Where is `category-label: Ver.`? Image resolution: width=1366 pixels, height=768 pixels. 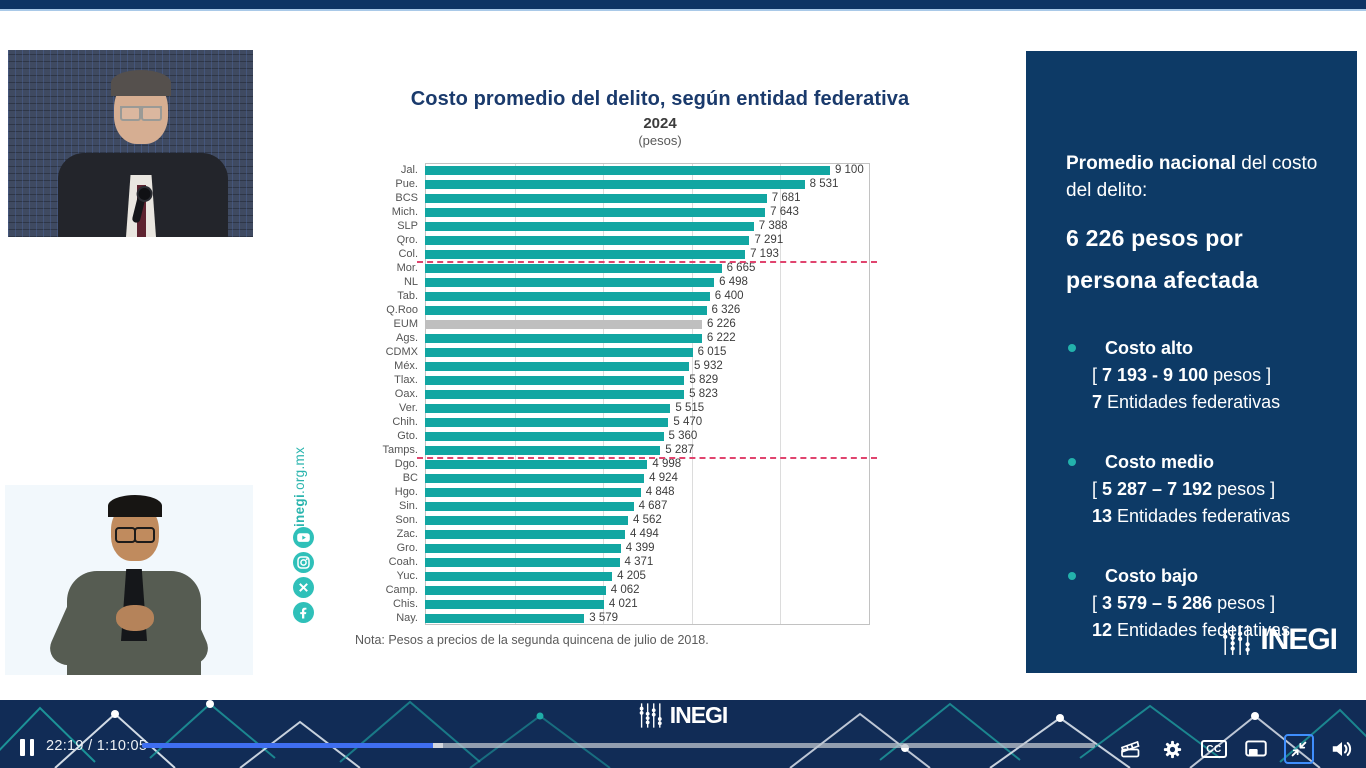
category-label: Ver. is located at coordinates (408, 408).